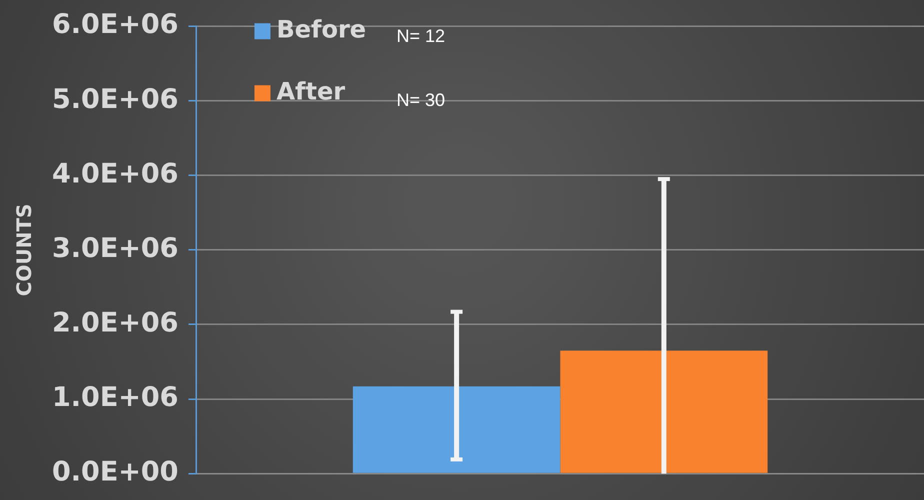 The width and height of the screenshot is (924, 500). I want to click on legend-label: Before, so click(321, 29).